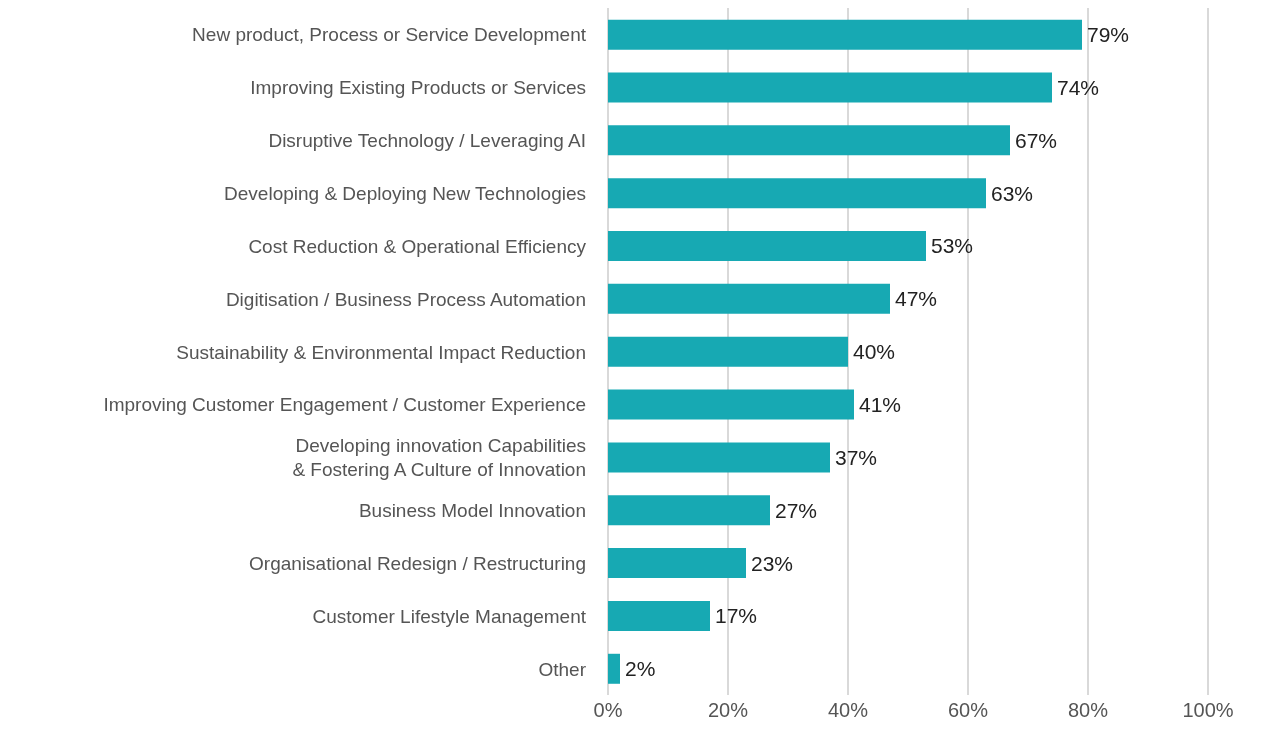  Describe the element at coordinates (1078, 87) in the screenshot. I see `data-label: 74%` at that location.